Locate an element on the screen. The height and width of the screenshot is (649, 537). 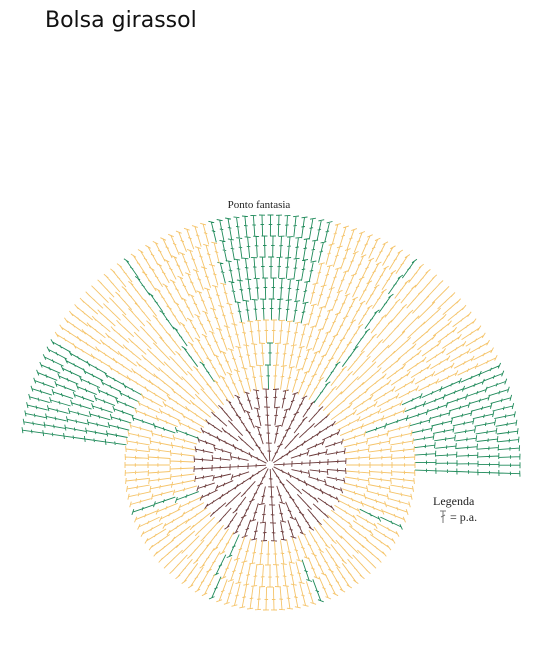
diagram-label: Ponto fantasia is located at coordinates (259, 205).